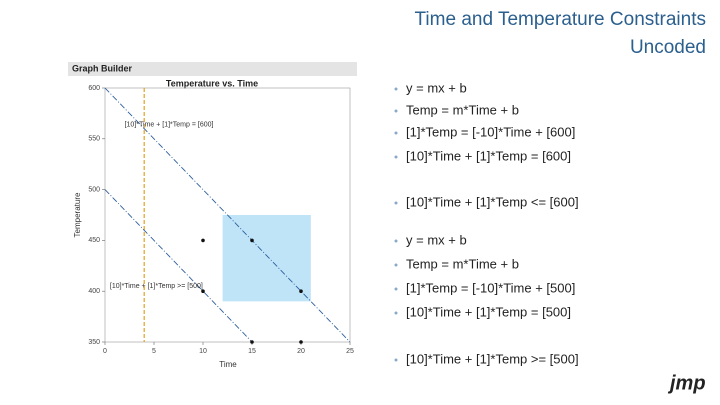 This screenshot has height=405, width=720. Describe the element at coordinates (266, 258) in the screenshot. I see `region` at that location.